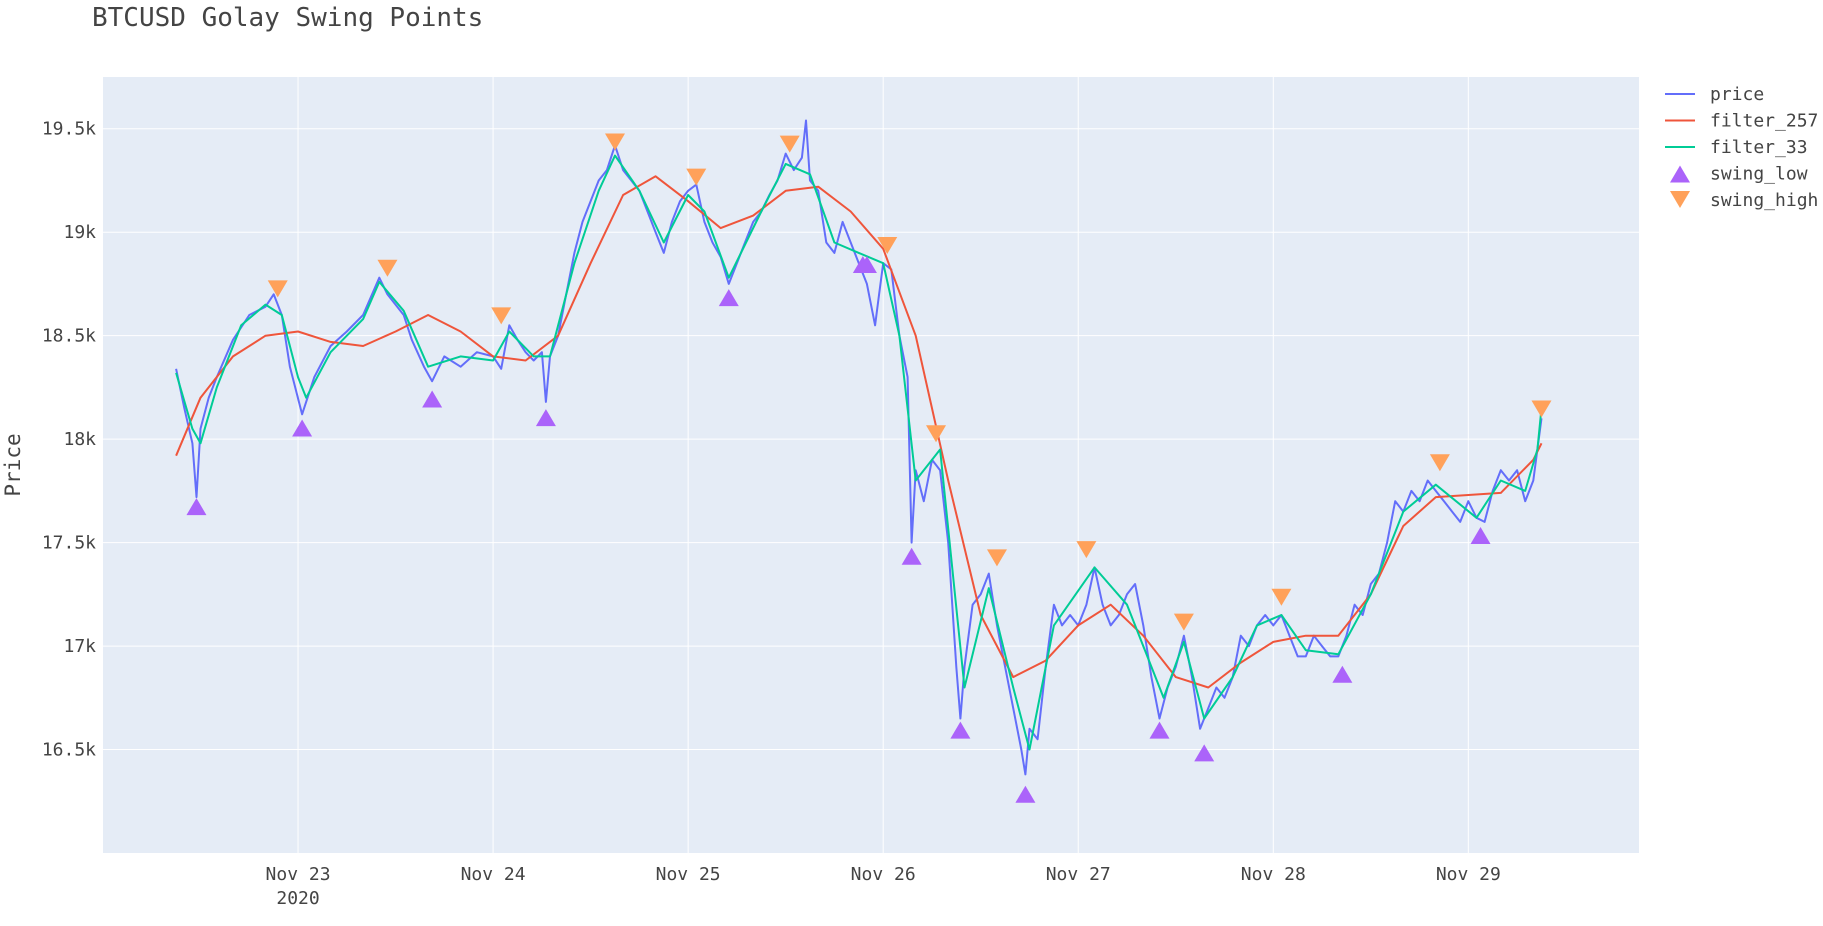  I want to click on y-tick-label: 19k, so click(79, 232).